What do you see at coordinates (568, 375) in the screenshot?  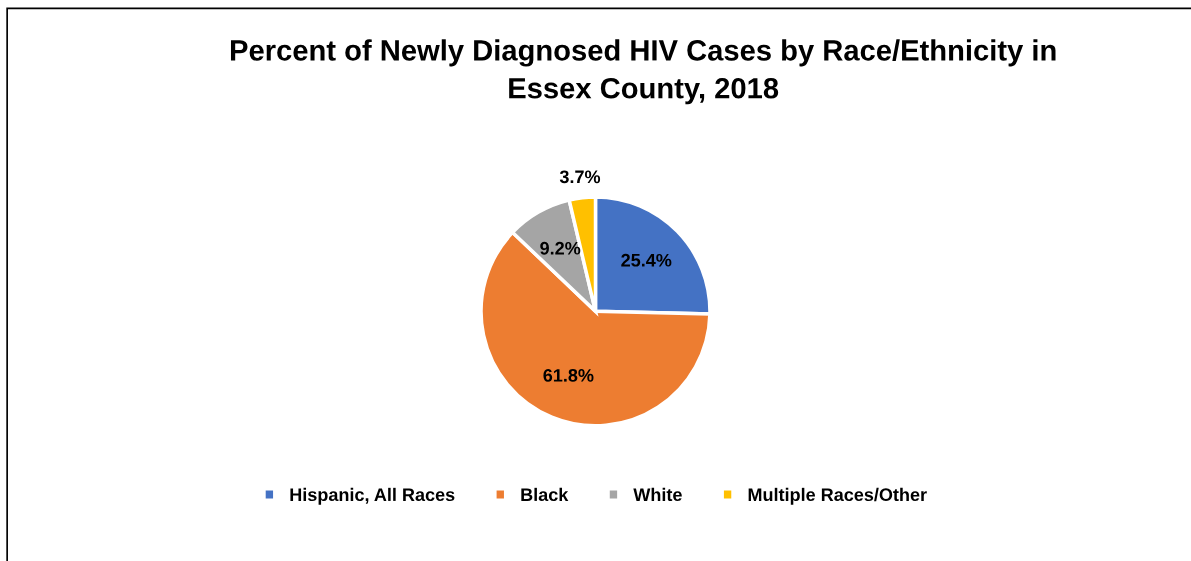 I see `data-label: 61.8%` at bounding box center [568, 375].